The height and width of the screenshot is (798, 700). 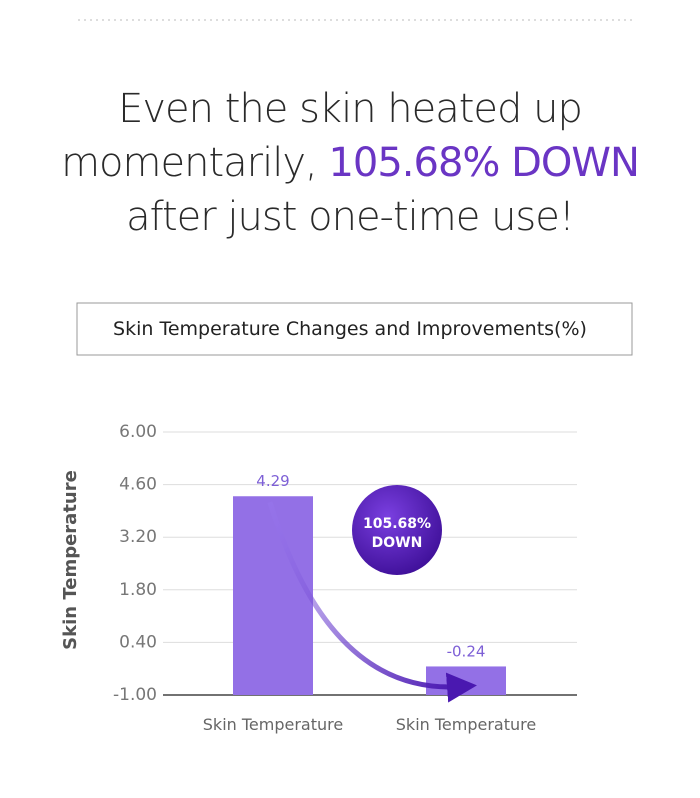 I want to click on arrow, so click(x=372, y=602).